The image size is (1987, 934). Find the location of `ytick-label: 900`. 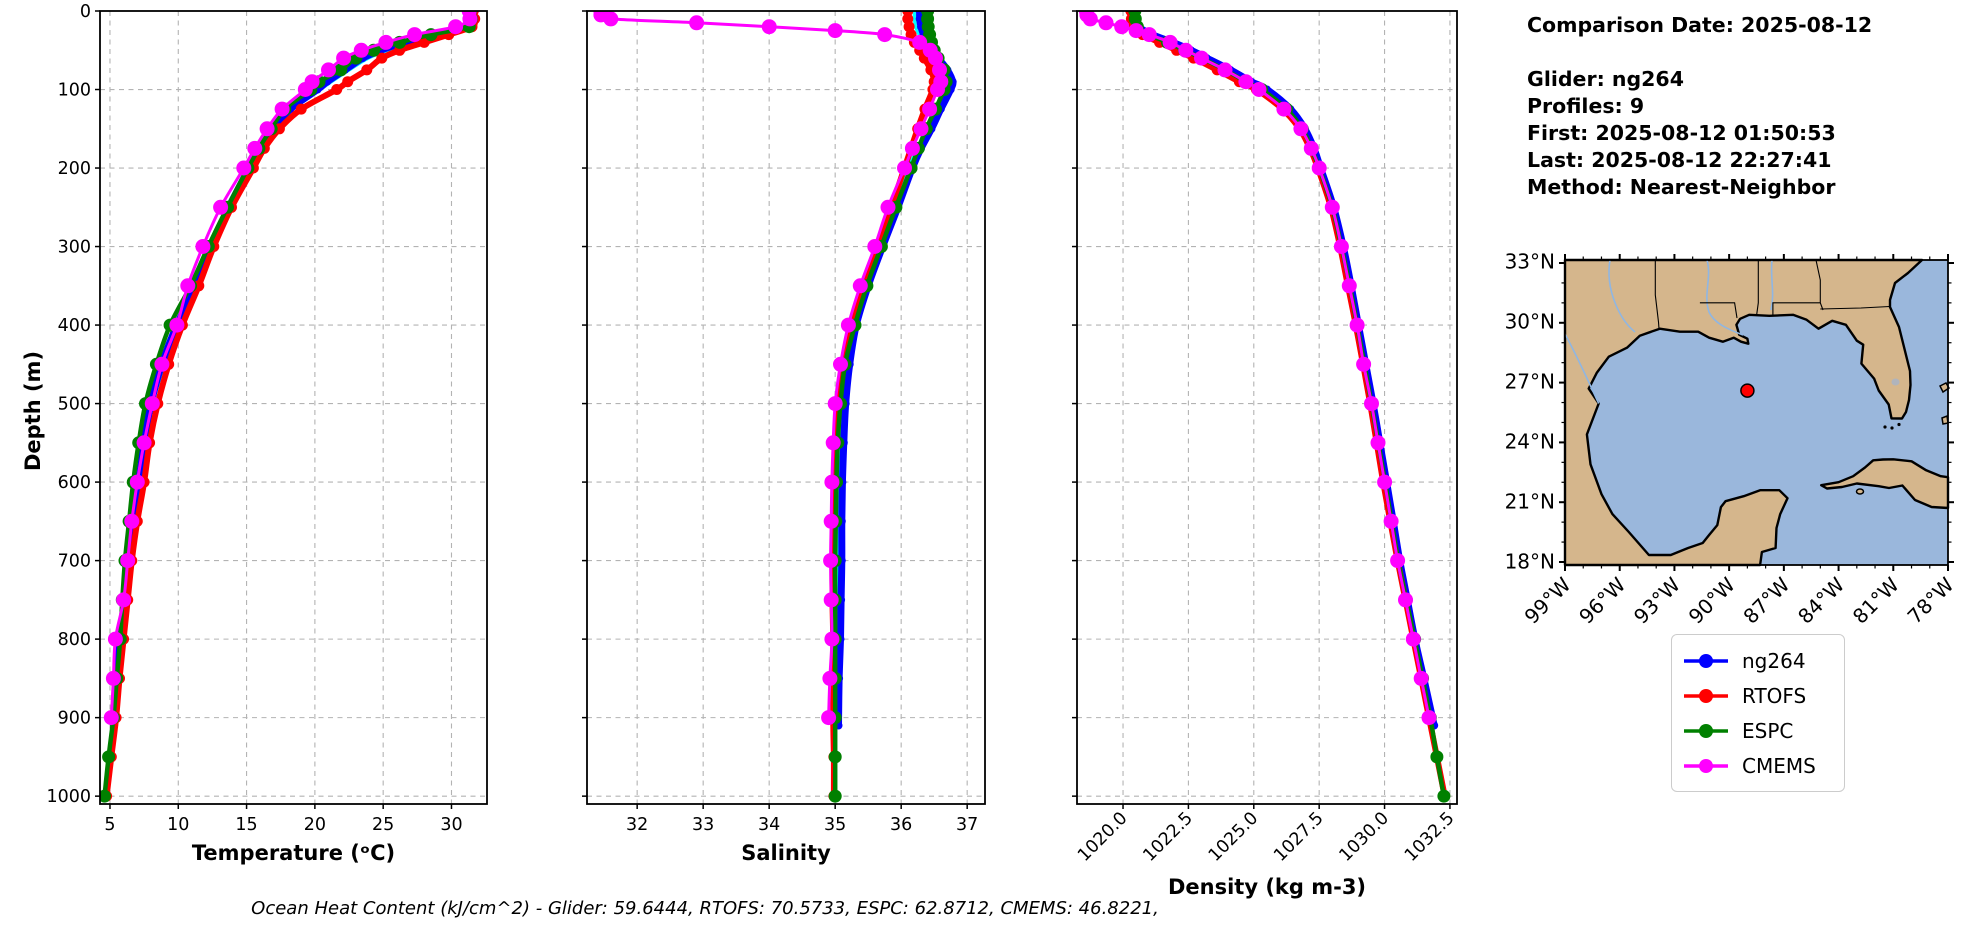

ytick-label: 900 is located at coordinates (74, 719).